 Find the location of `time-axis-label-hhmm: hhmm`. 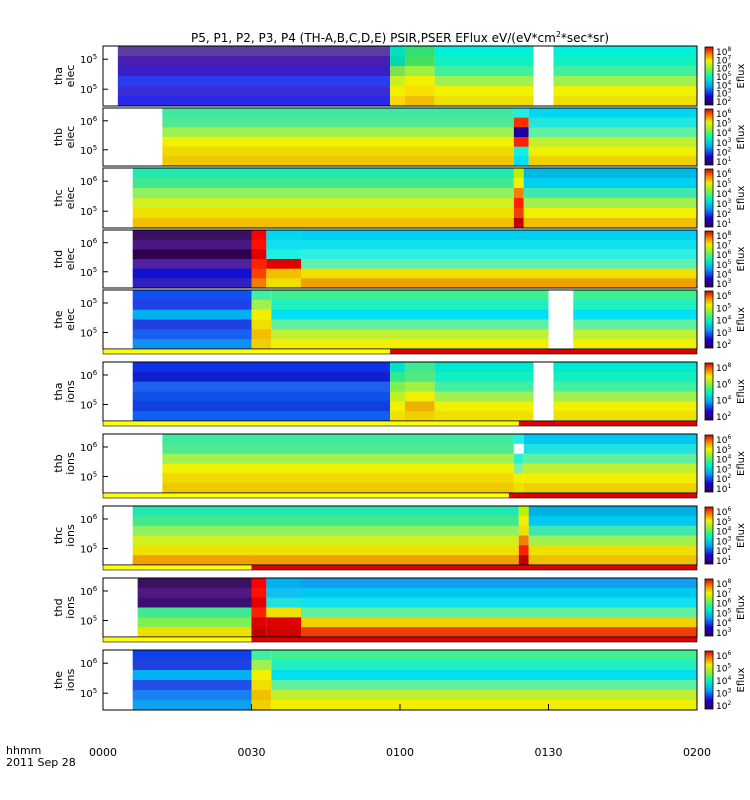

time-axis-label-hhmm: hhmm is located at coordinates (23, 750).